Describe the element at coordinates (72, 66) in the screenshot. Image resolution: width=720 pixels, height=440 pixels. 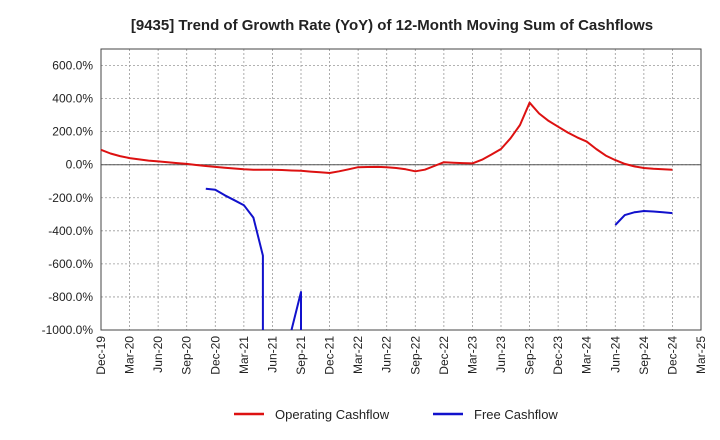
I see `y-tick-label: 600.0%` at that location.